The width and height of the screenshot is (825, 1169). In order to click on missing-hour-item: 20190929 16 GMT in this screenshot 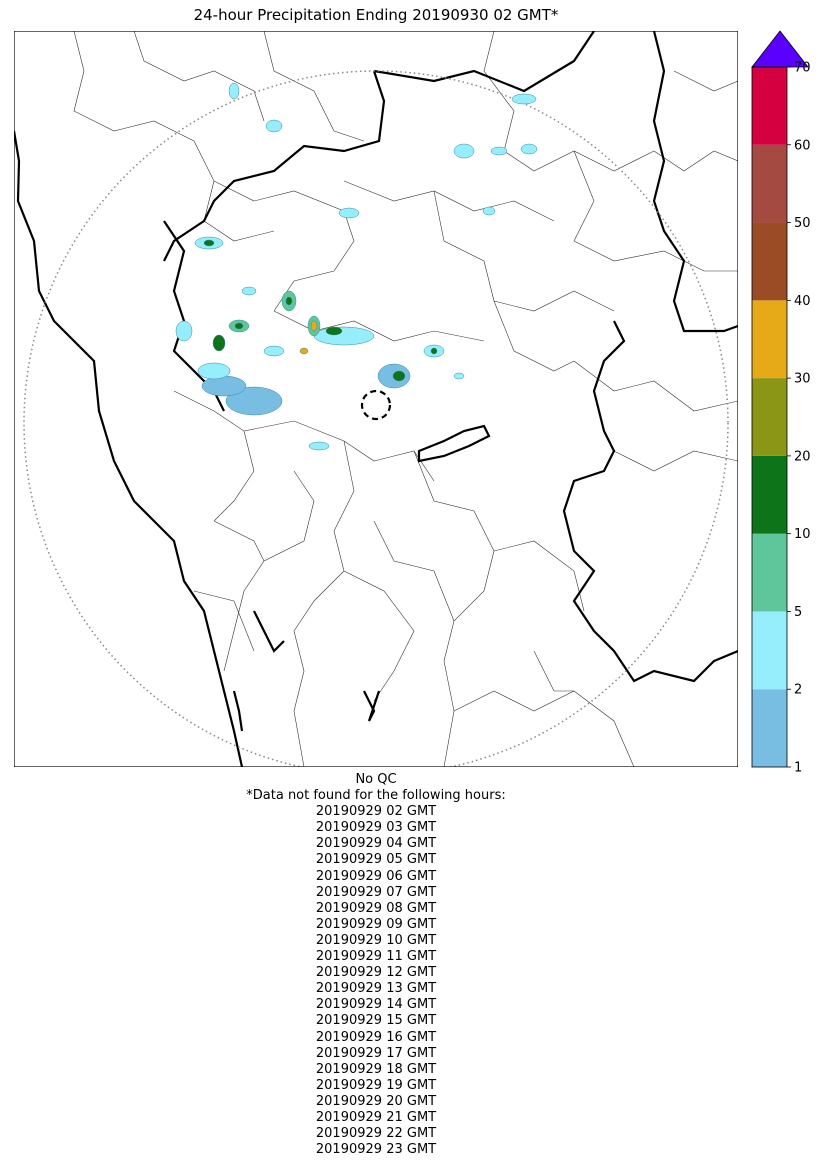, I will do `click(376, 1037)`.